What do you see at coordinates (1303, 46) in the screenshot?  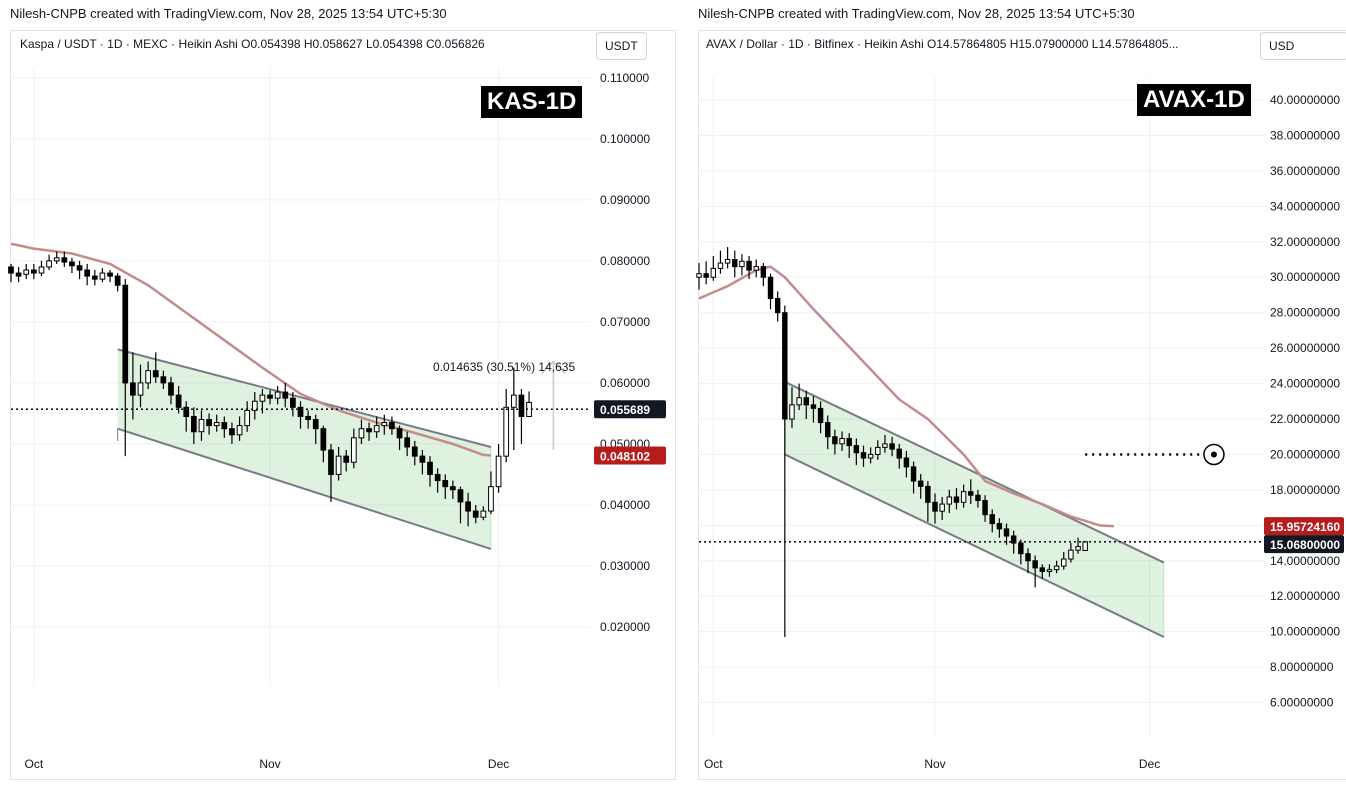 I see `avax-currency-button: USD` at bounding box center [1303, 46].